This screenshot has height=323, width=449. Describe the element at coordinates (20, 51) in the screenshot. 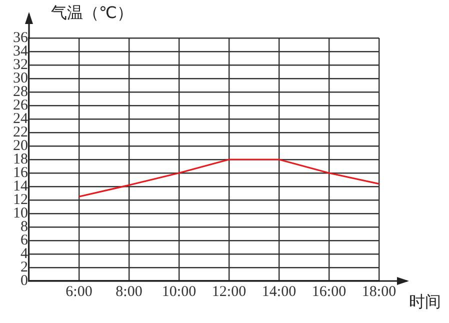

I see `y-tick-label: 34` at that location.